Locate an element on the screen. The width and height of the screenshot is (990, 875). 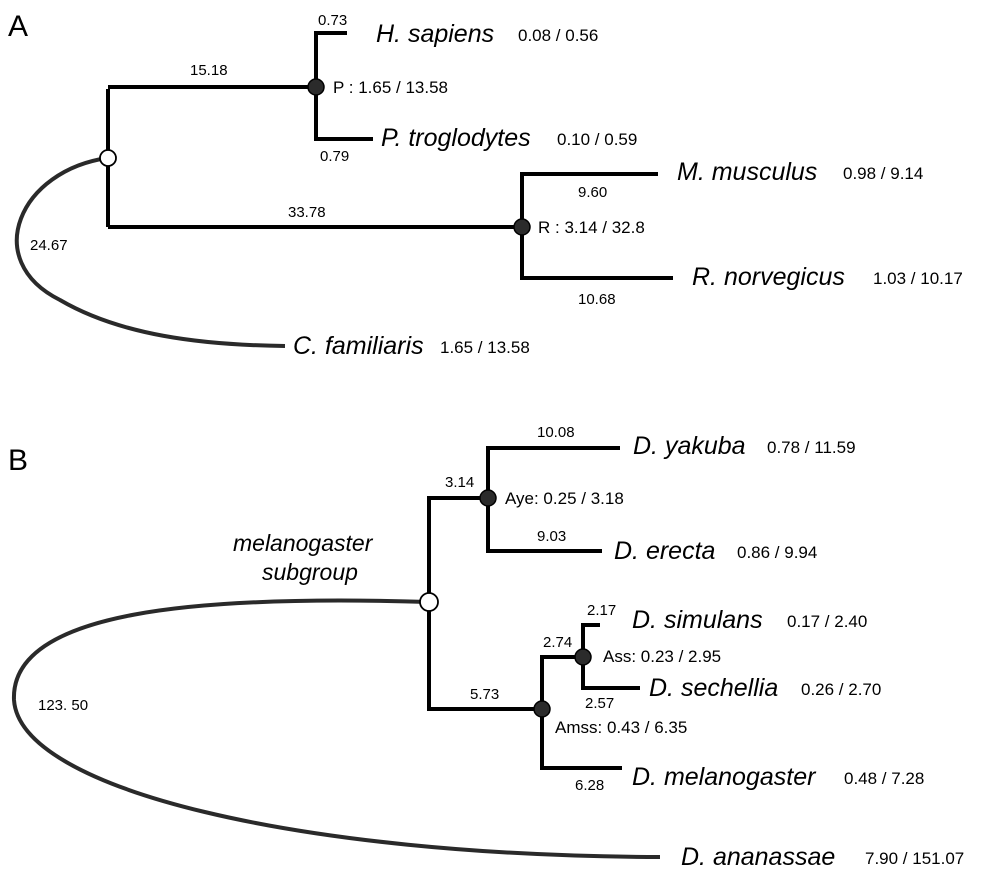
aye-stem-length: 3.14 is located at coordinates (459, 482).